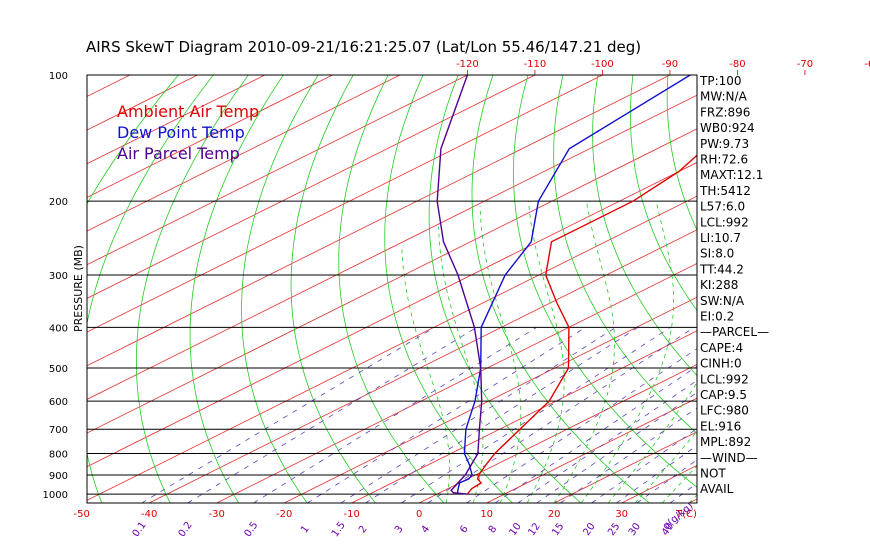  Describe the element at coordinates (717, 317) in the screenshot. I see `stat-line: EI:0.2` at that location.